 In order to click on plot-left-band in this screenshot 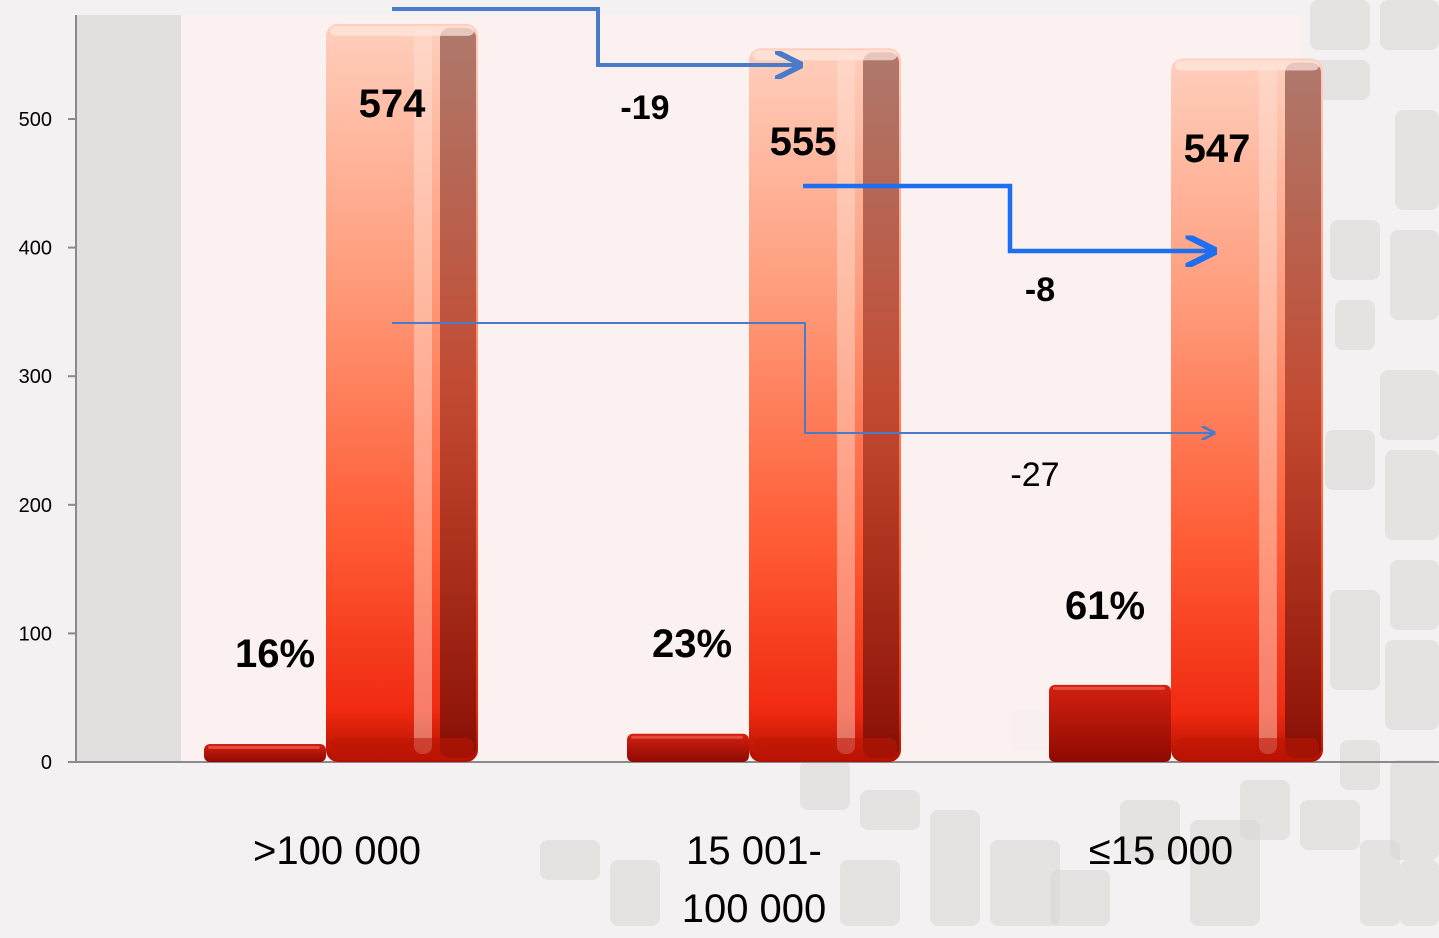, I will do `click(128, 388)`.